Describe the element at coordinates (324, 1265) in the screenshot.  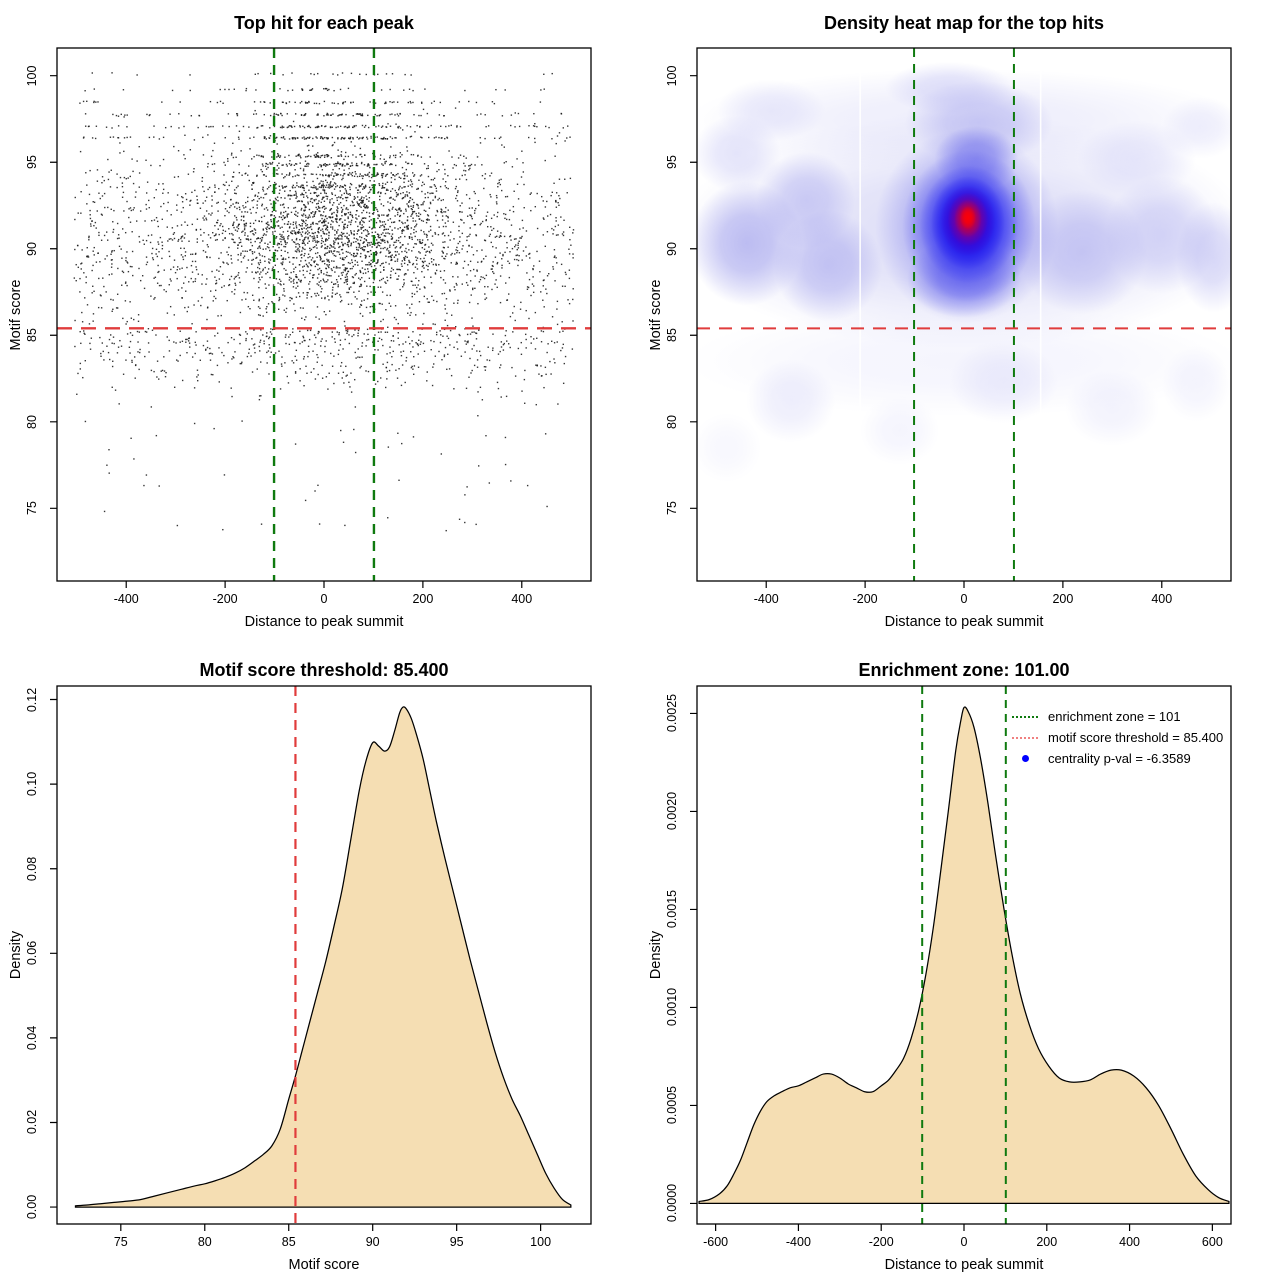
I see `x-axis-title: Motif score` at that location.